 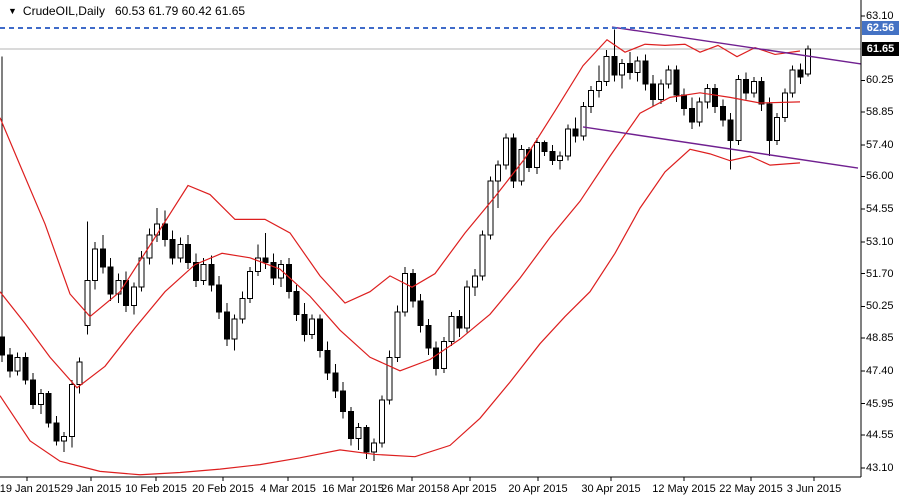 I want to click on date-axis-label: 10 Feb 2015, so click(x=156, y=489).